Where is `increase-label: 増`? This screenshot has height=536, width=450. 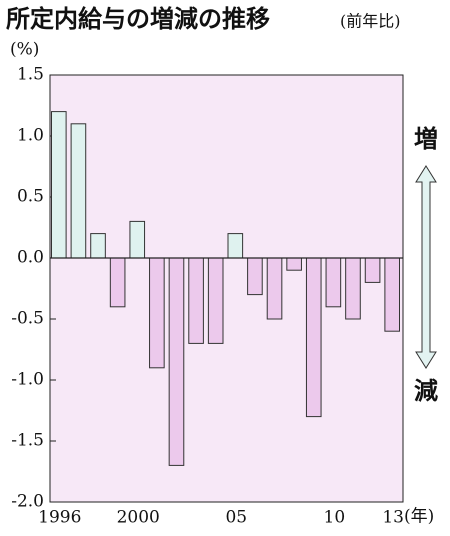 increase-label: 増 is located at coordinates (426, 139).